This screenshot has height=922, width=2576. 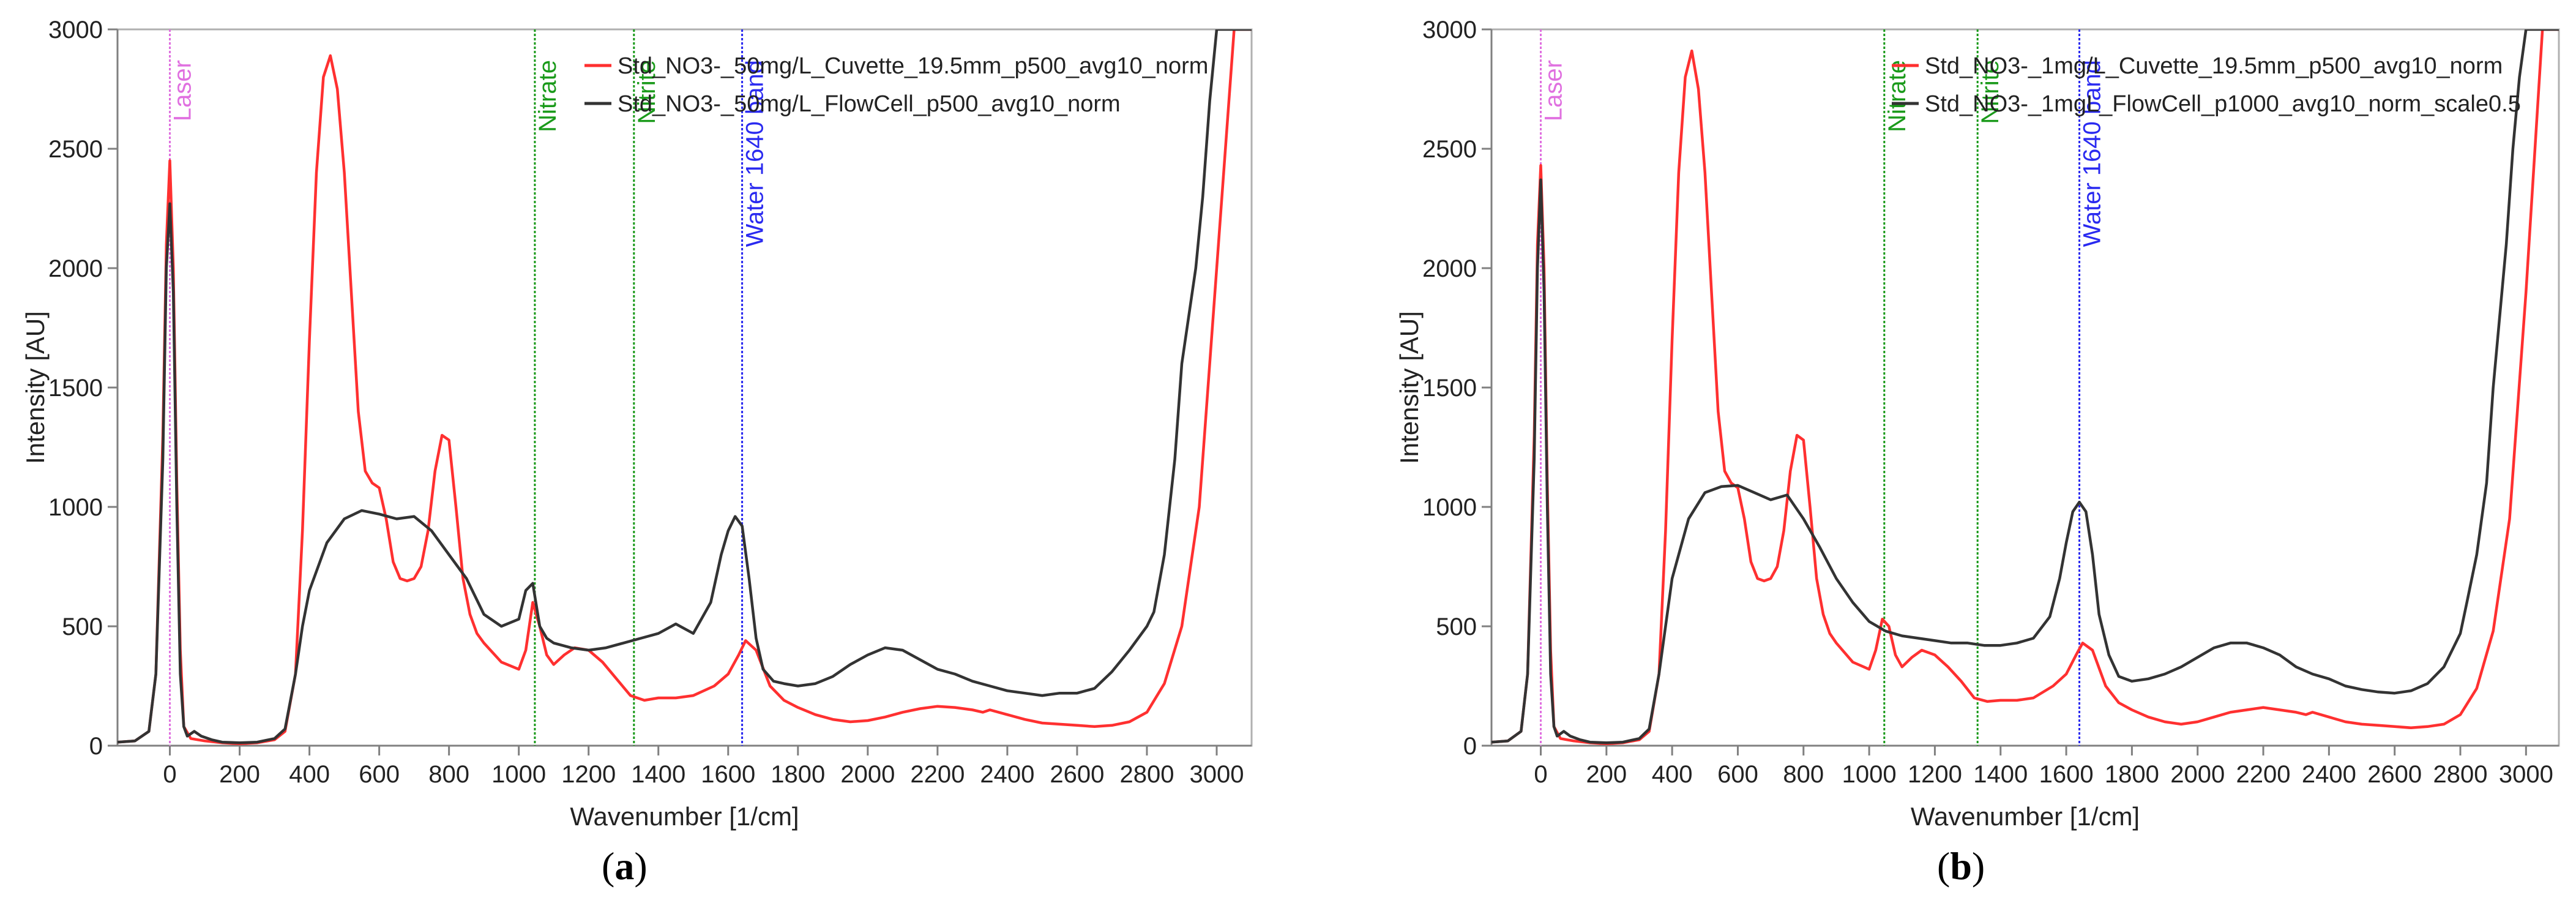 I want to click on legend-label-1: Std_NO3-_50mg/L_FlowCell_p500_avg10_norm, so click(x=869, y=104).